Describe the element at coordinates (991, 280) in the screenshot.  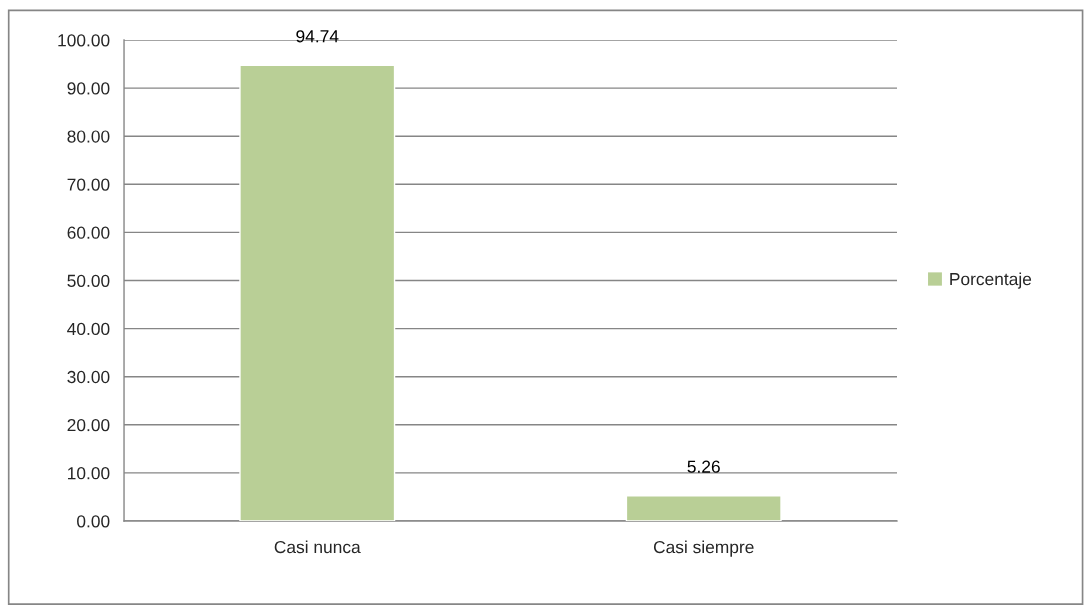
I see `legend-label: Porcentaje` at that location.